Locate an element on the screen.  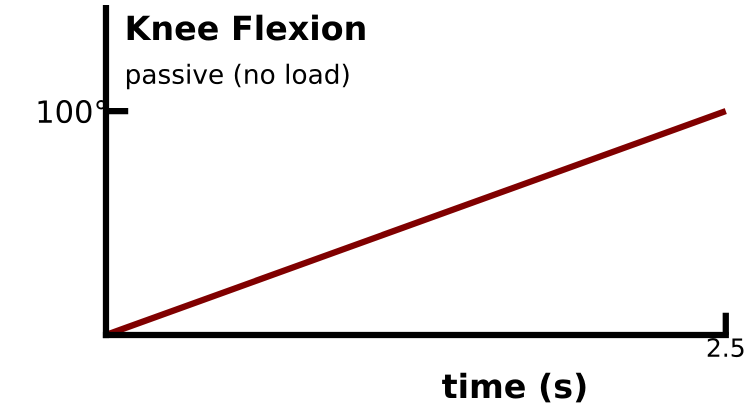
text: 2.5 is located at coordinates (726, 348).